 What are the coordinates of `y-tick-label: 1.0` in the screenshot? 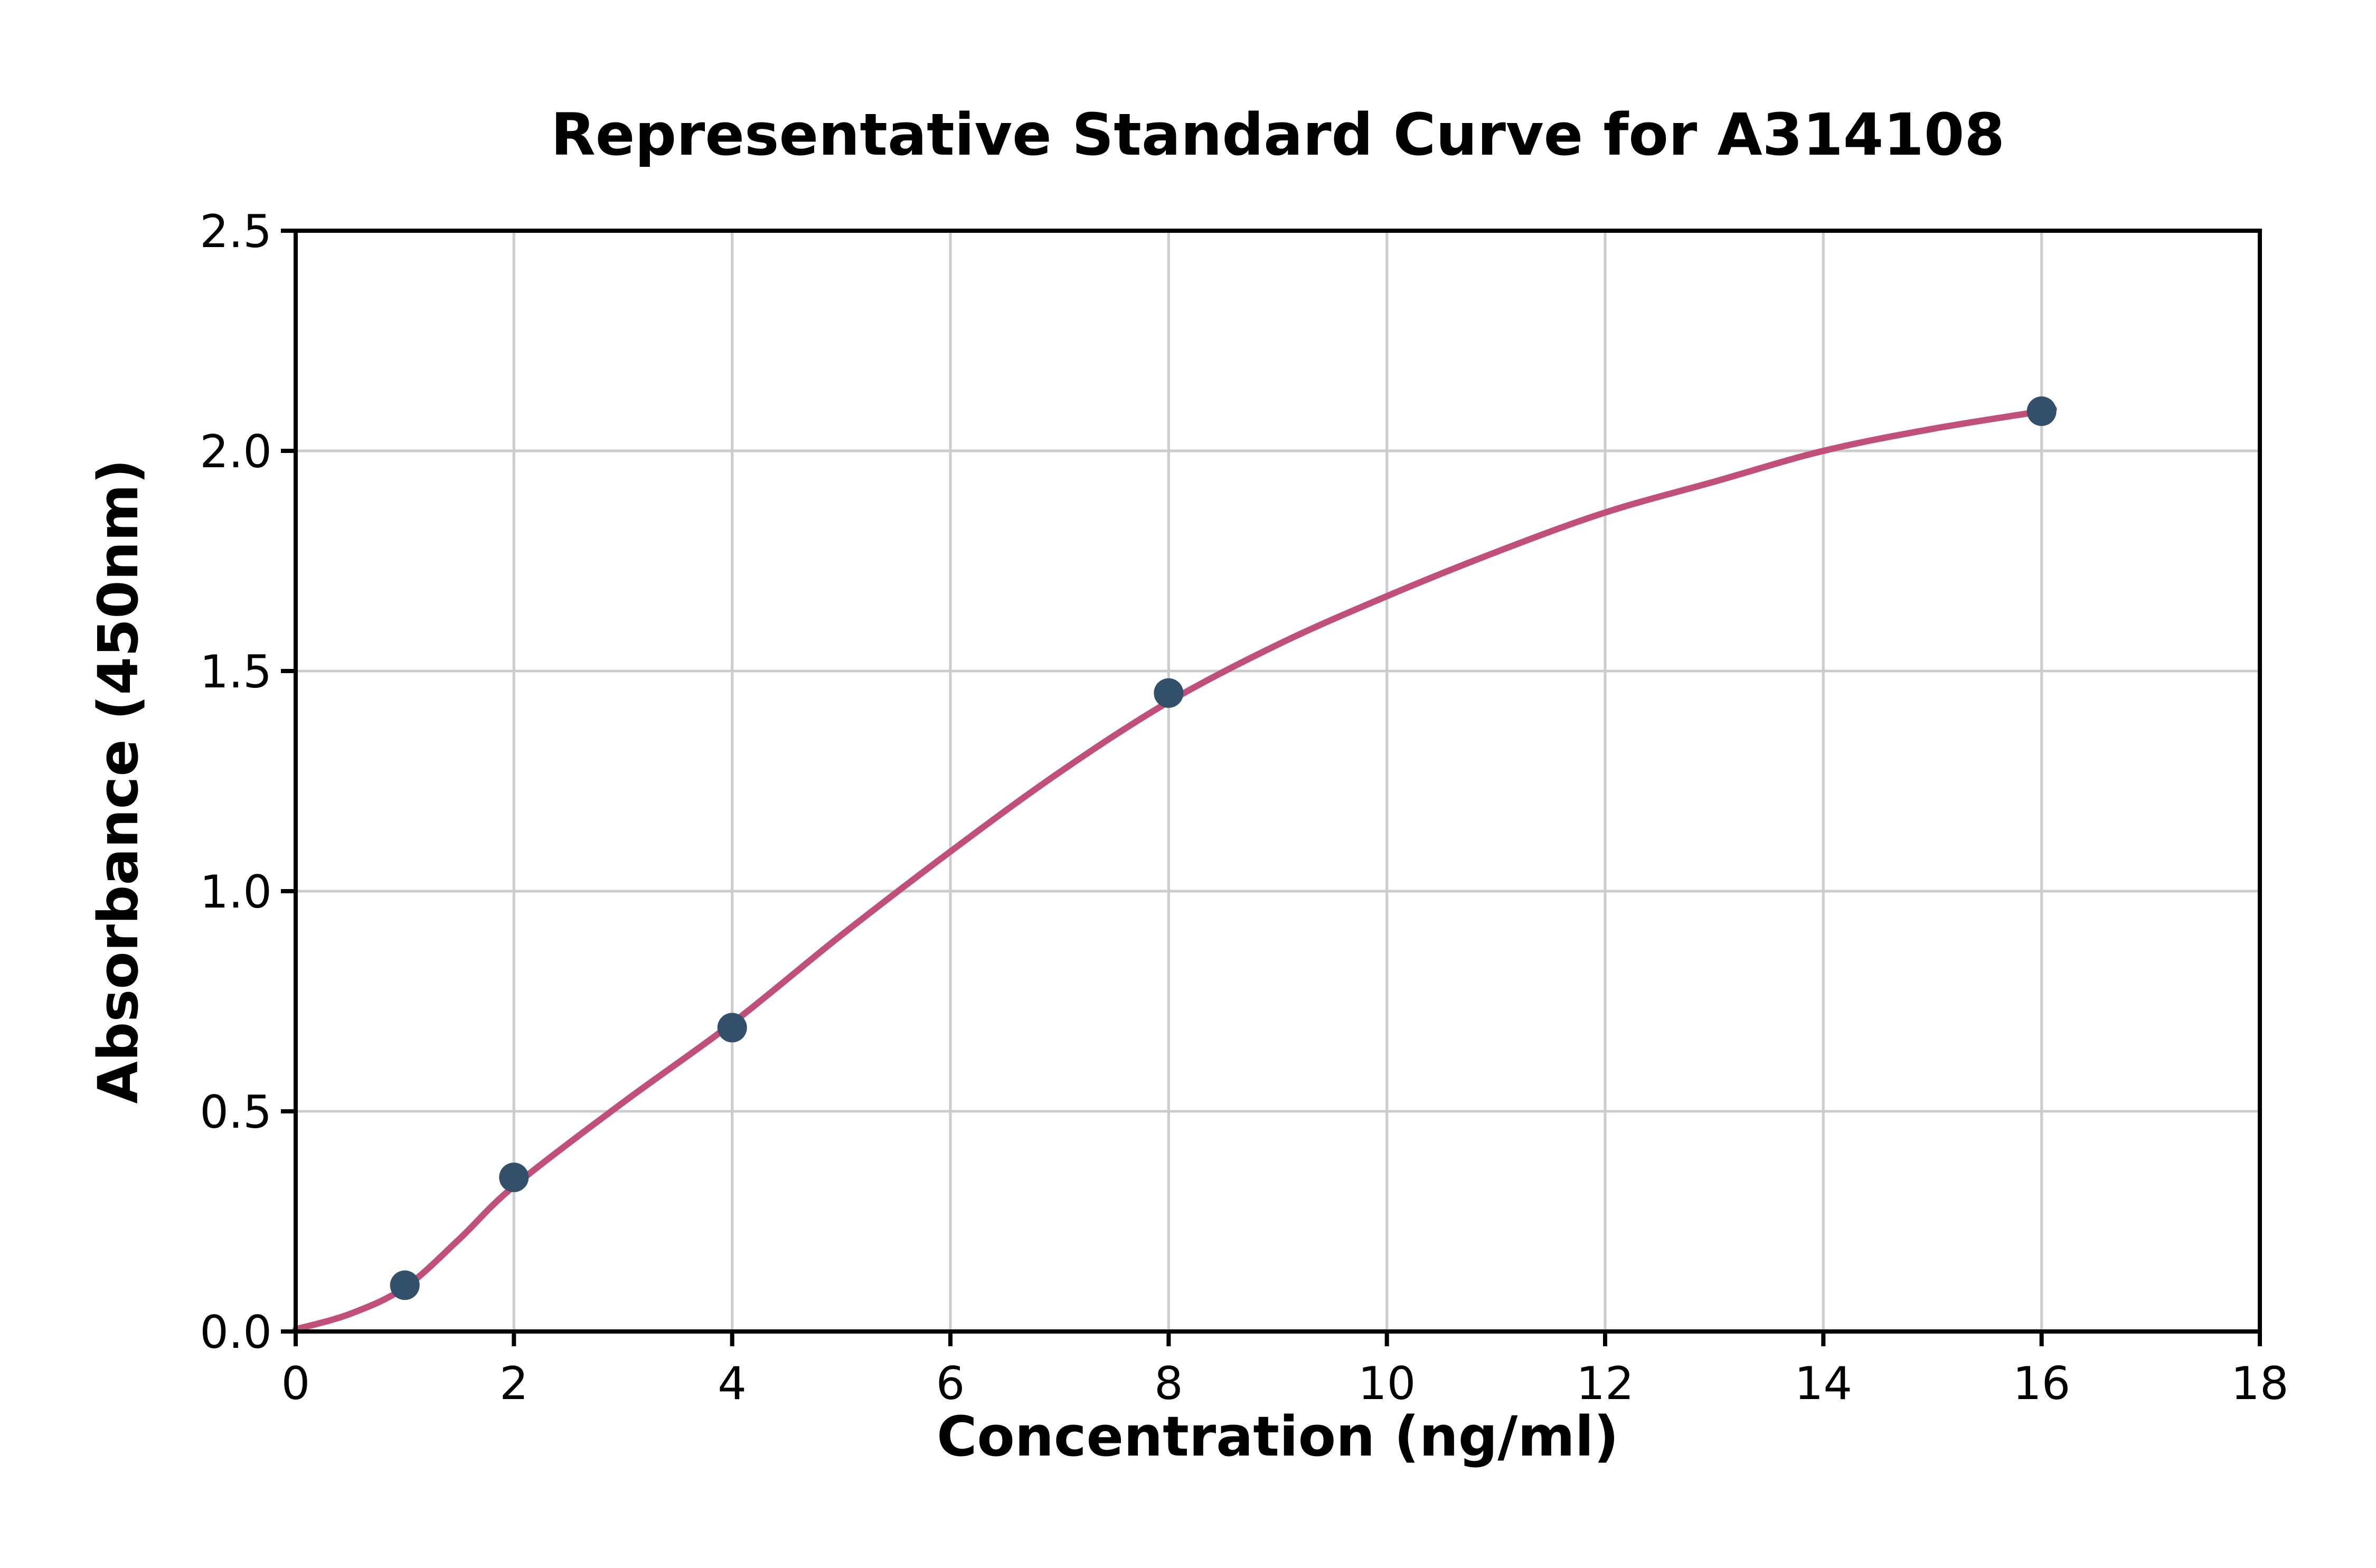 It's located at (236, 892).